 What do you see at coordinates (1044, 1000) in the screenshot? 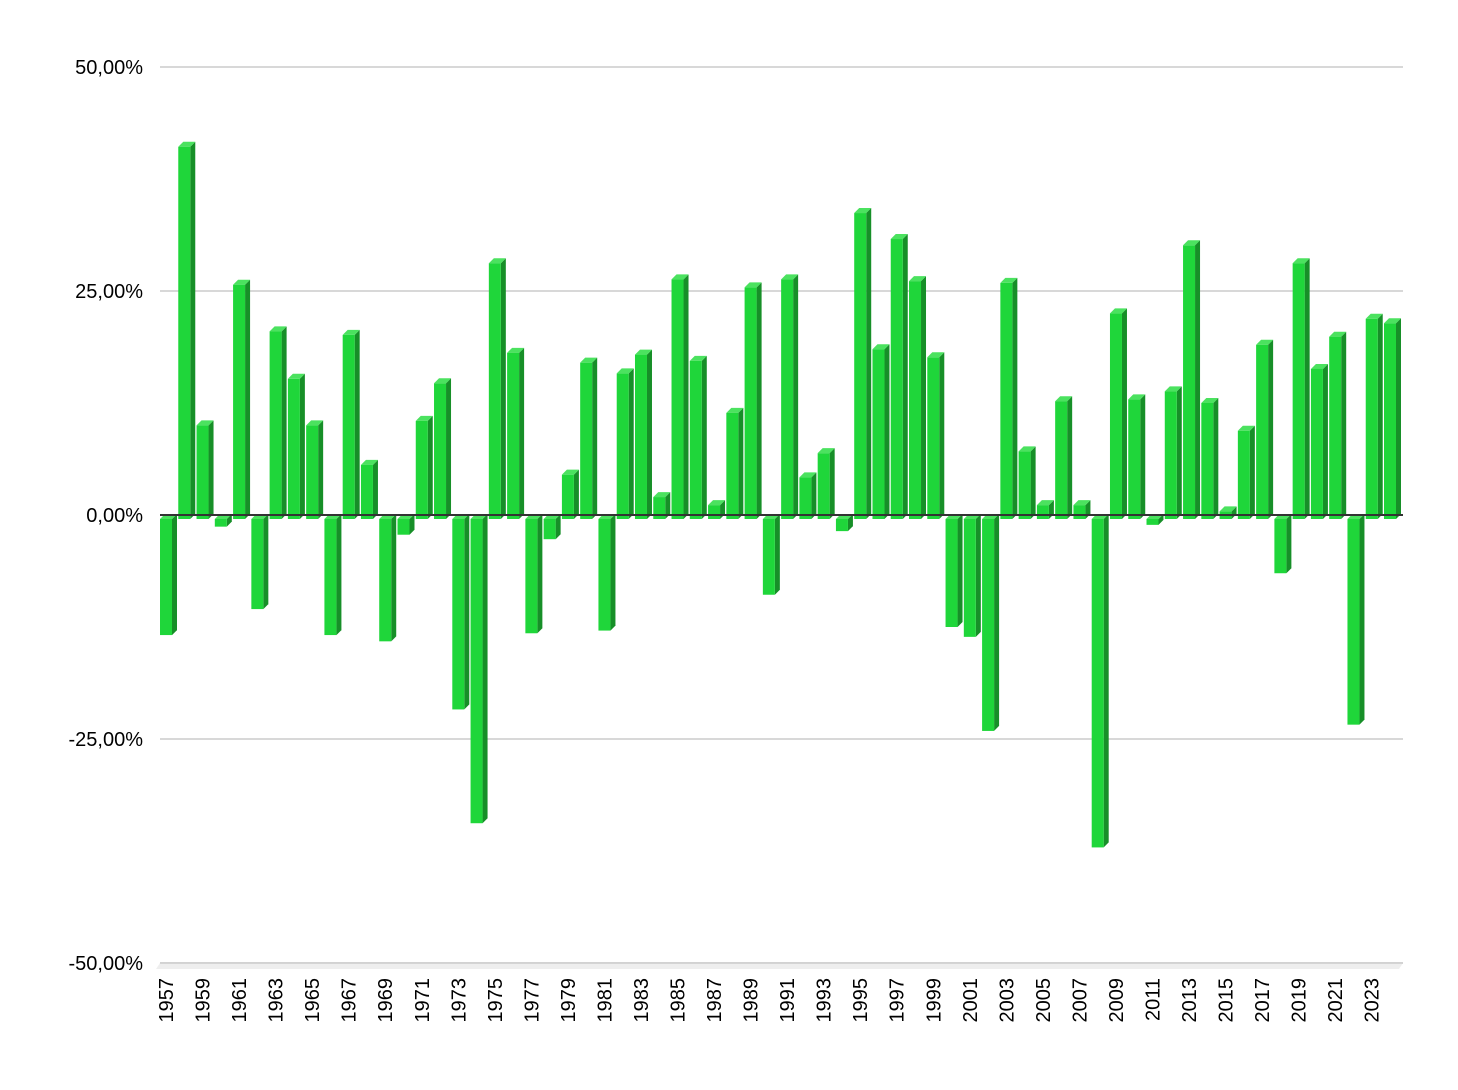
I see `x-tick-label: 2005` at bounding box center [1044, 1000].